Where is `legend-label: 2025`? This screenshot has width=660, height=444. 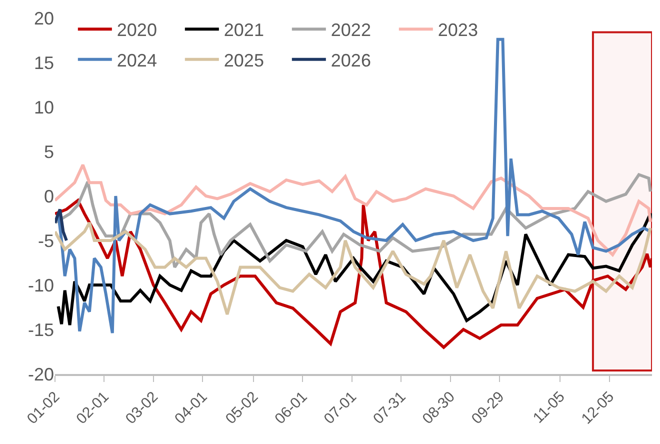
legend-label: 2025 is located at coordinates (244, 60).